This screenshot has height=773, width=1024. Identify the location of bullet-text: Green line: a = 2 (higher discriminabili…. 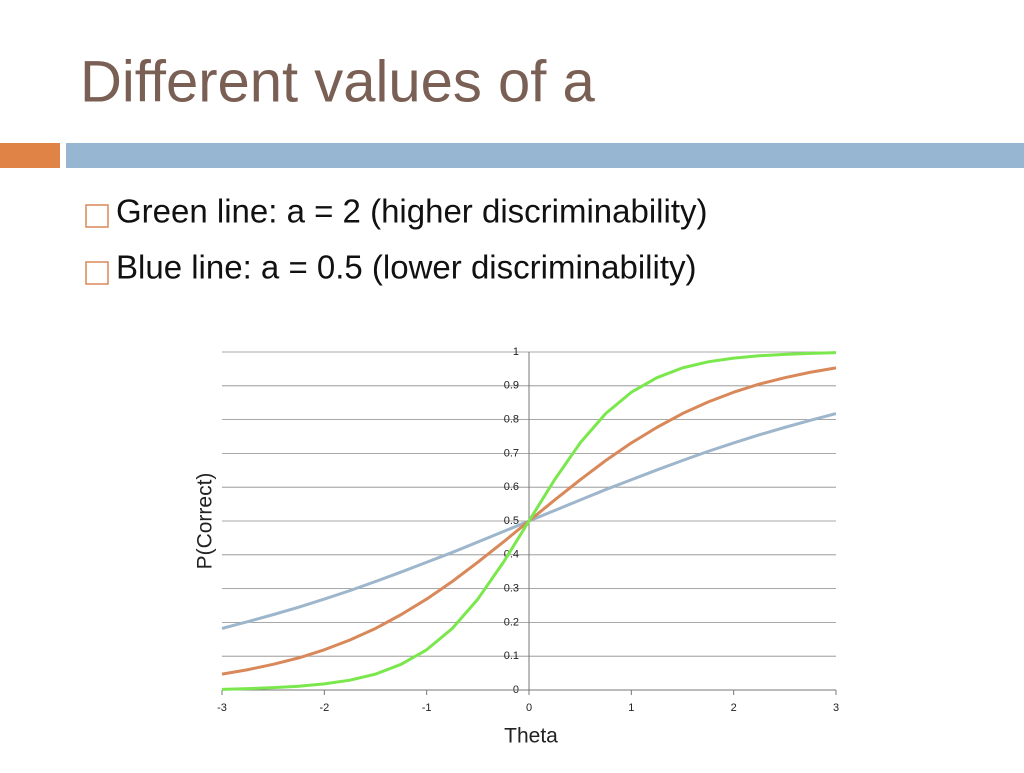
(412, 211).